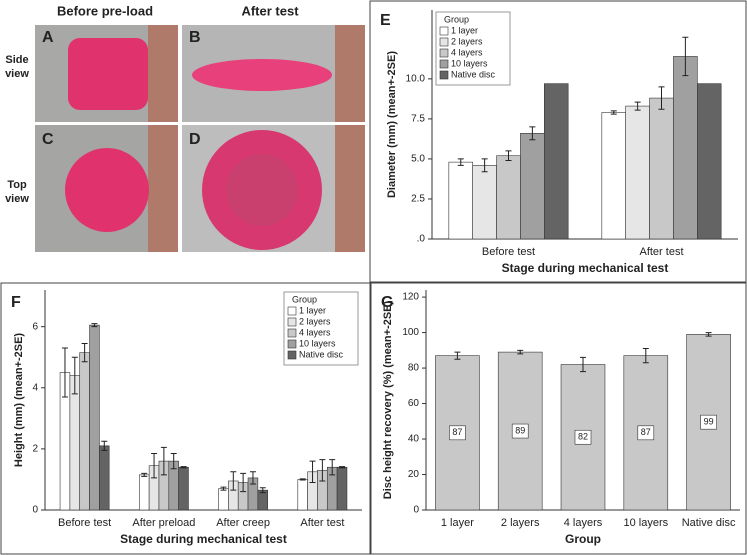 The image size is (747, 555). I want to click on y-tick-label: 60, so click(414, 403).